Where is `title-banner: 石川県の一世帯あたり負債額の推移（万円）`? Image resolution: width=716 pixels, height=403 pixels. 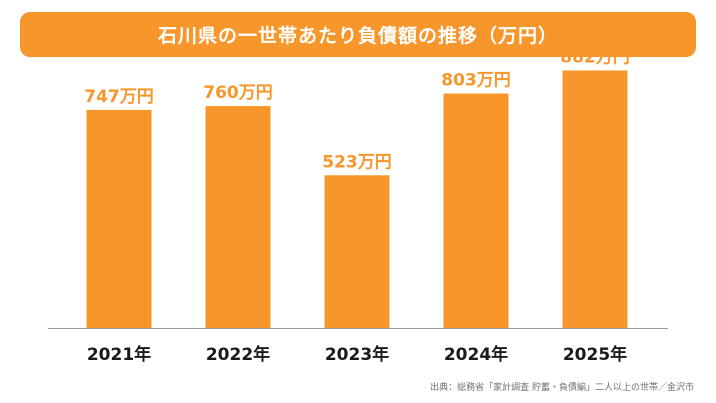
title-banner: 石川県の一世帯あたり負債額の推移（万円） is located at coordinates (358, 34).